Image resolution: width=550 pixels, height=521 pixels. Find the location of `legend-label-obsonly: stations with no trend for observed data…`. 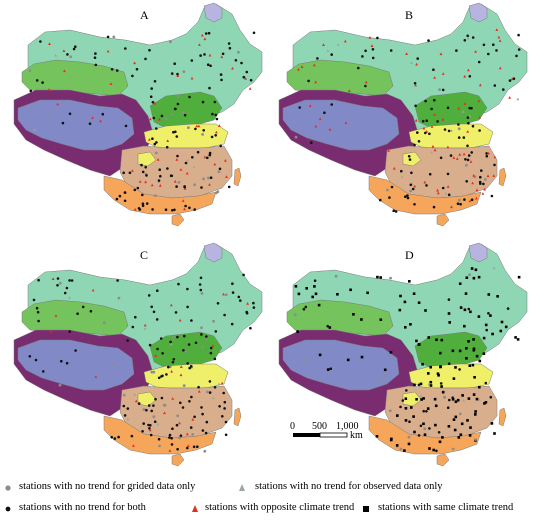

legend-label-obsonly: stations with no trend for observed data… is located at coordinates (349, 486).